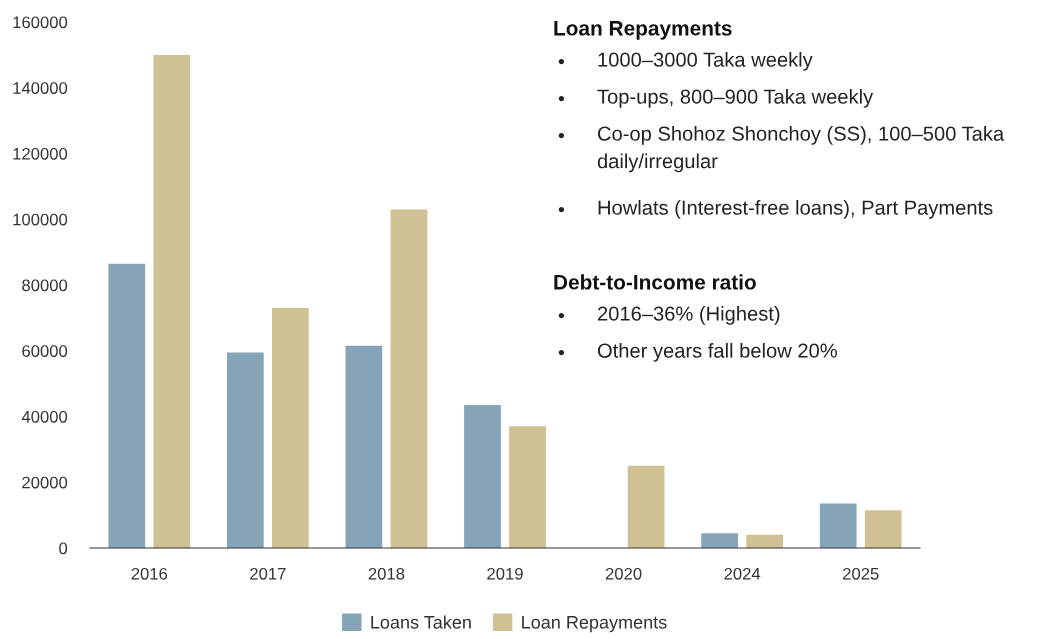  I want to click on legend-label: Loan Repayments, so click(594, 624).